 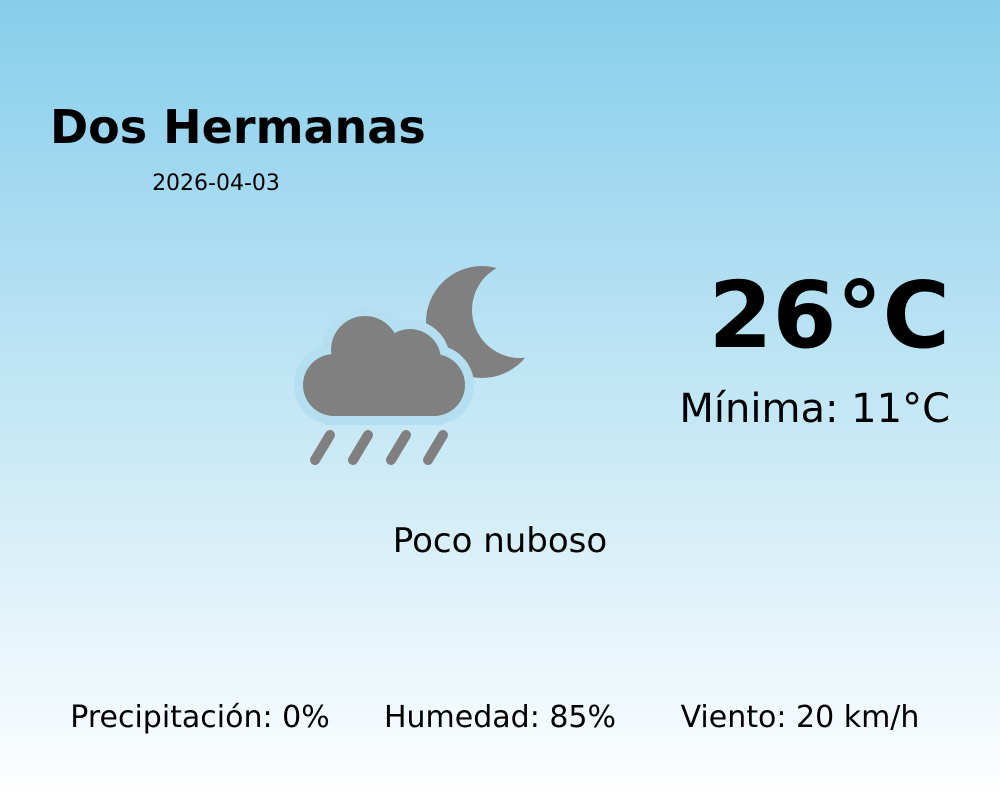 I want to click on minimum-temperature: Mínima: 11°C, so click(x=814, y=409).